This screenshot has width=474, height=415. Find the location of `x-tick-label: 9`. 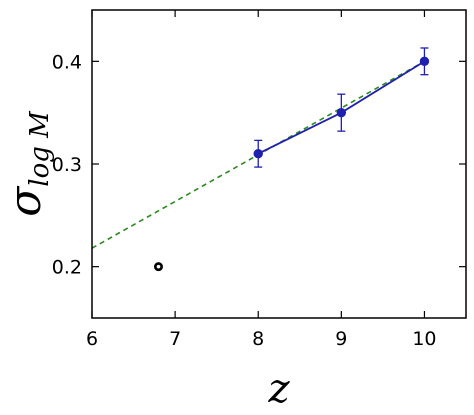

x-tick-label: 9 is located at coordinates (341, 339).